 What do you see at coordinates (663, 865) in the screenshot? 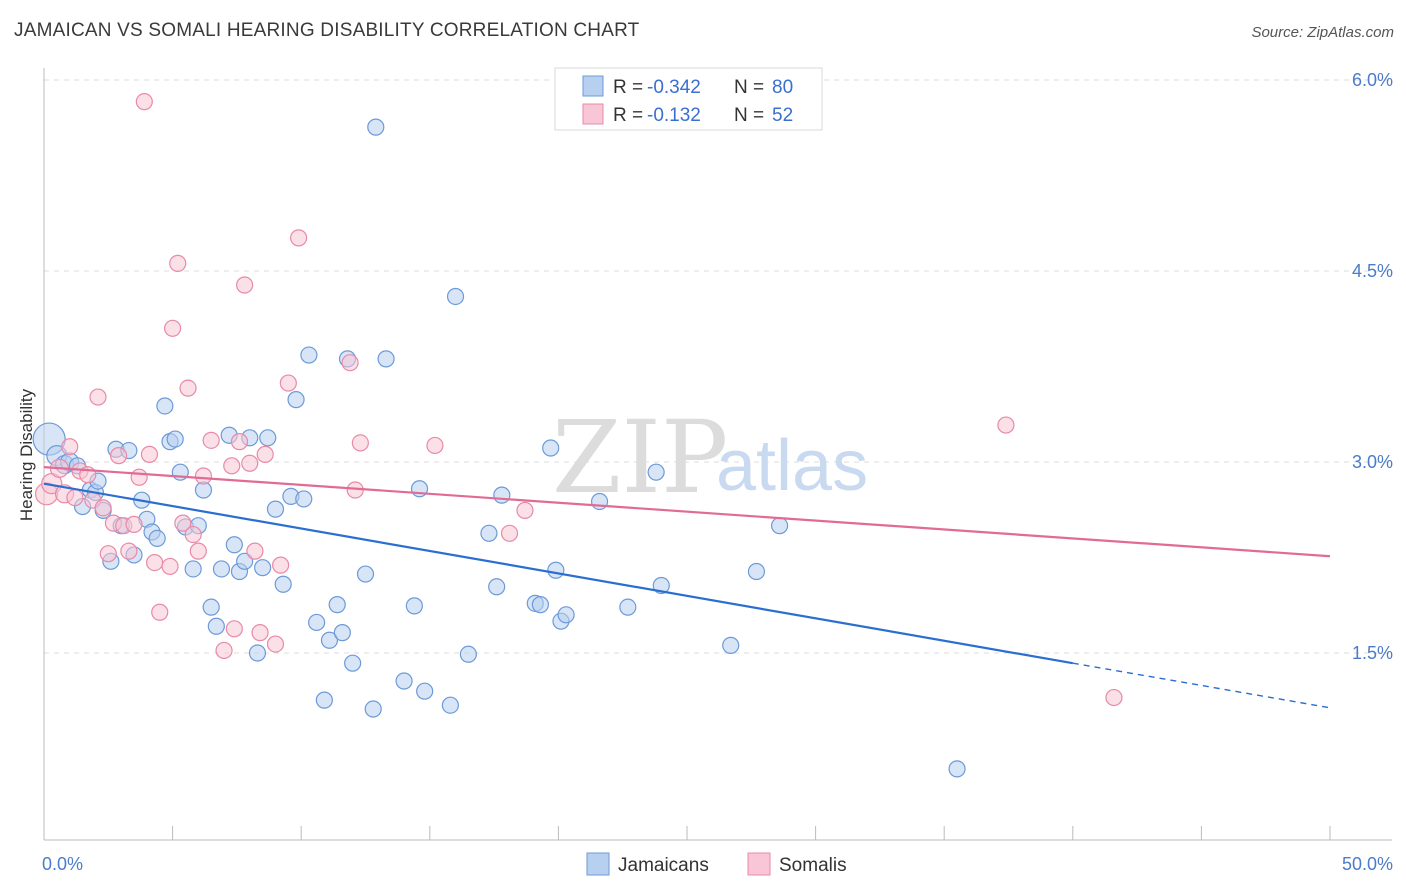
I see `jamaicans-bottom-label: Jamaicans` at bounding box center [663, 865].